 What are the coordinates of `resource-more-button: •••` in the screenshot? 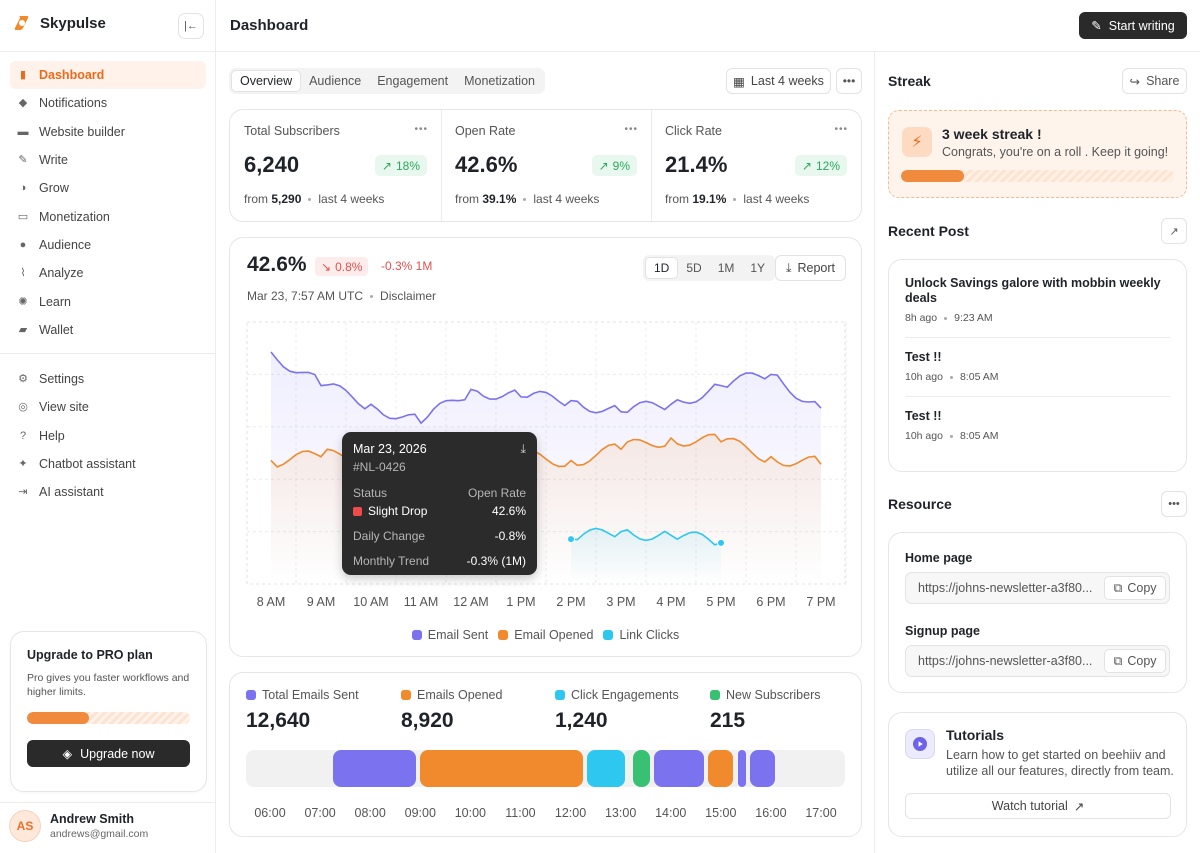 It's located at (1174, 504).